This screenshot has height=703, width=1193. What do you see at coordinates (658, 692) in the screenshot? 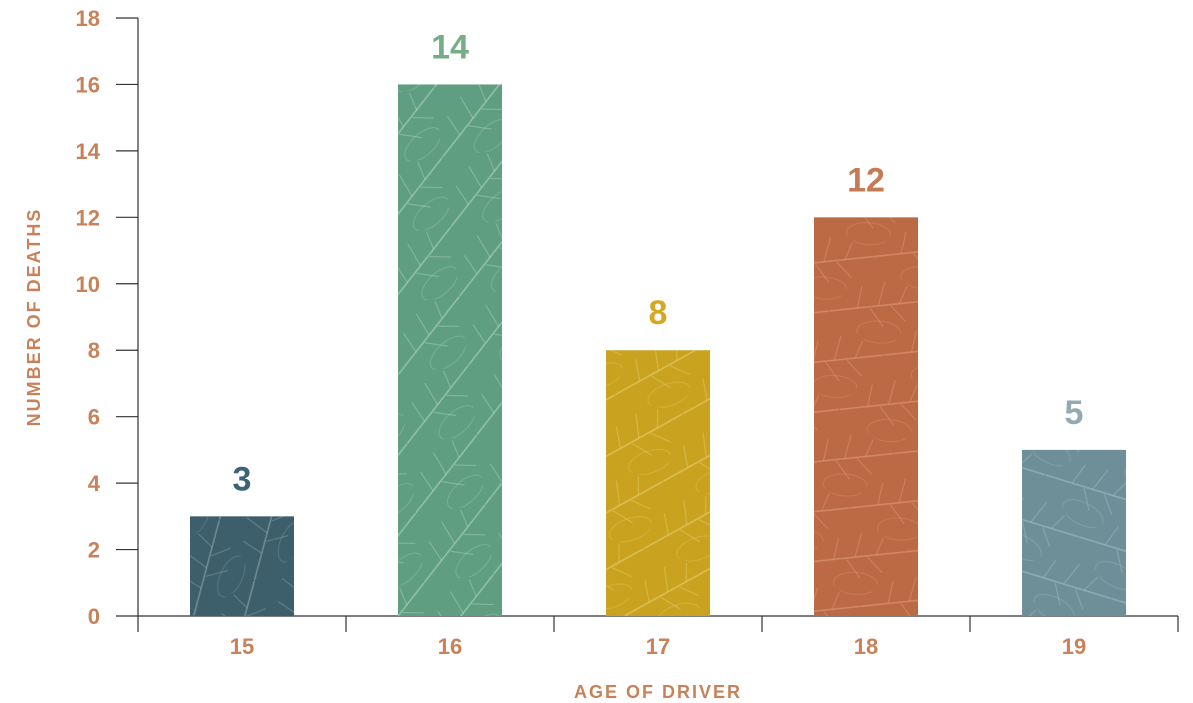
I see `x-axis-title: AGE OF DRIVER` at bounding box center [658, 692].